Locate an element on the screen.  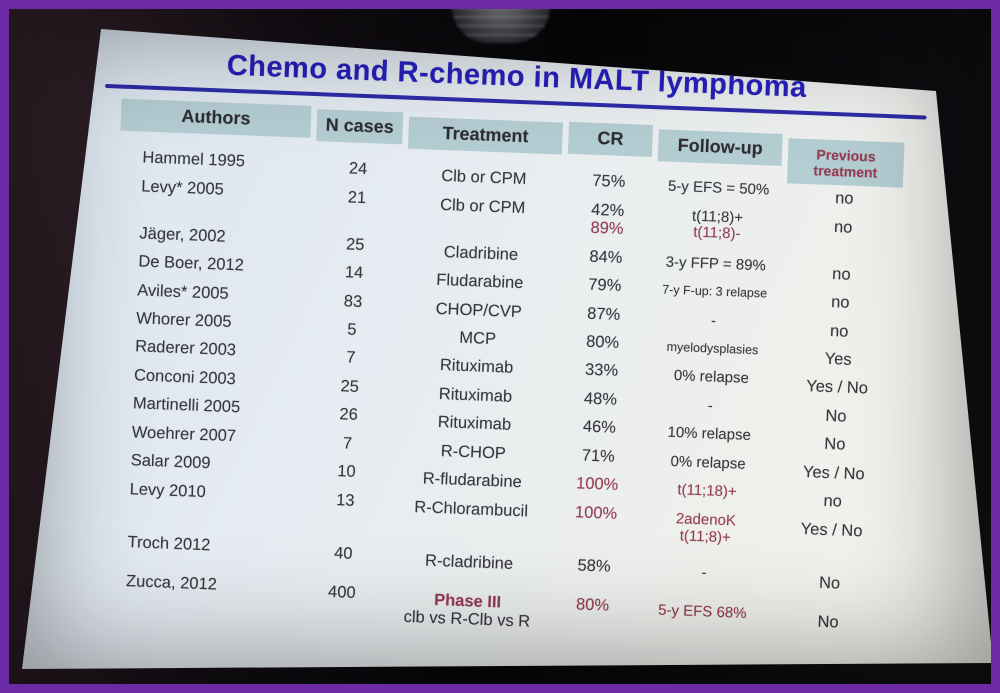
treatment-cell: Phase III clb vs R-Clb vs R is located at coordinates (467, 611).